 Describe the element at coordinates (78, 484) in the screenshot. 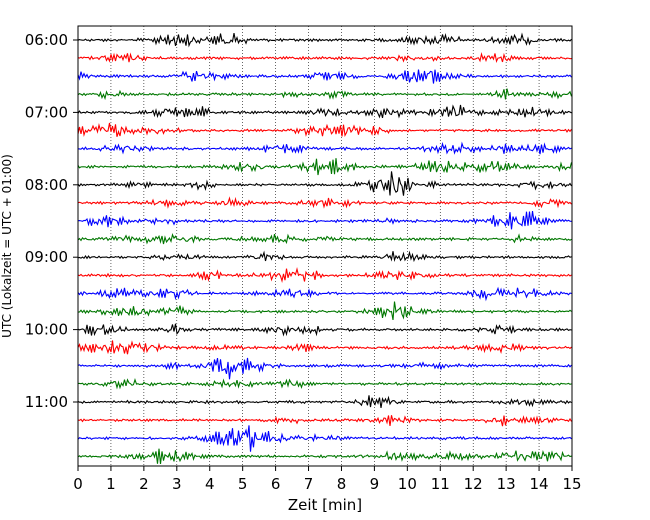

I see `x-tick-label-0: 0` at that location.